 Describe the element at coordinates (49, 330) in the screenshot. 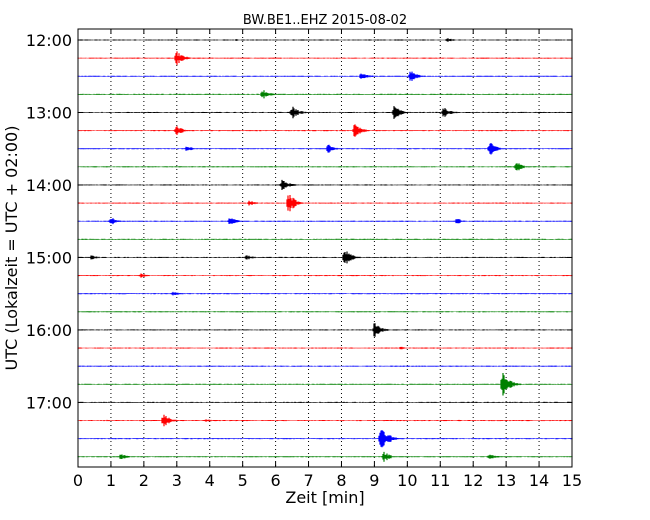

I see `y-tick-label: 16:00` at that location.